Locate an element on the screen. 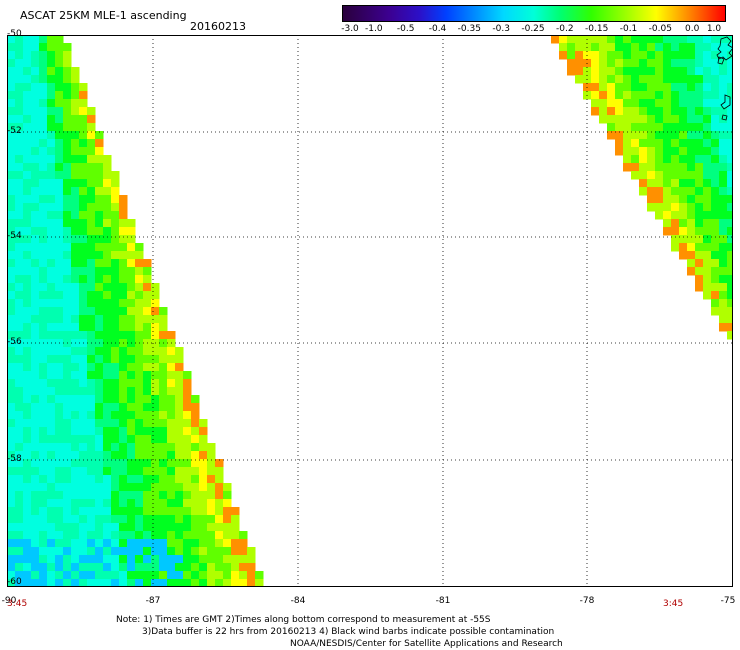 Image resolution: width=740 pixels, height=650 pixels. colorbar-tick-label: -0.3 is located at coordinates (501, 29).